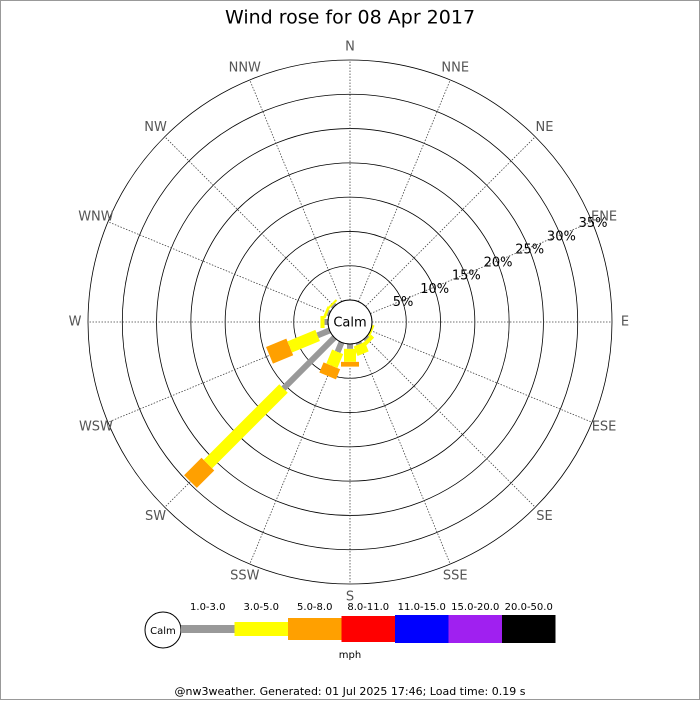 Image resolution: width=700 pixels, height=704 pixels. I want to click on legend-label: 15.0-20.0, so click(475, 607).